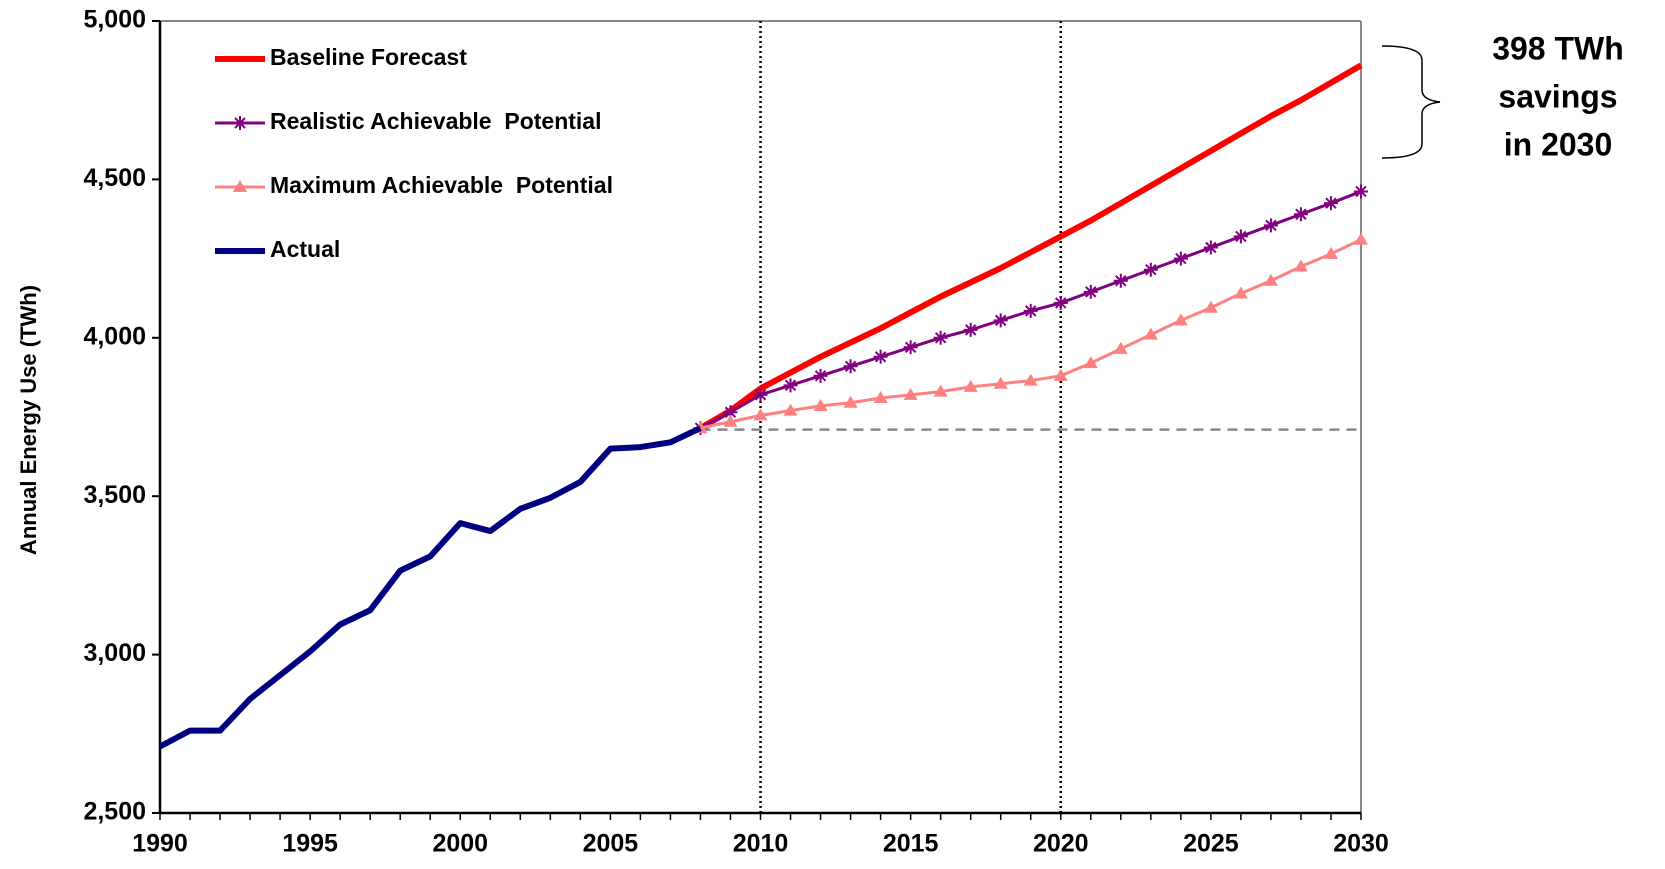  Describe the element at coordinates (1411, 102) in the screenshot. I see `brace` at that location.